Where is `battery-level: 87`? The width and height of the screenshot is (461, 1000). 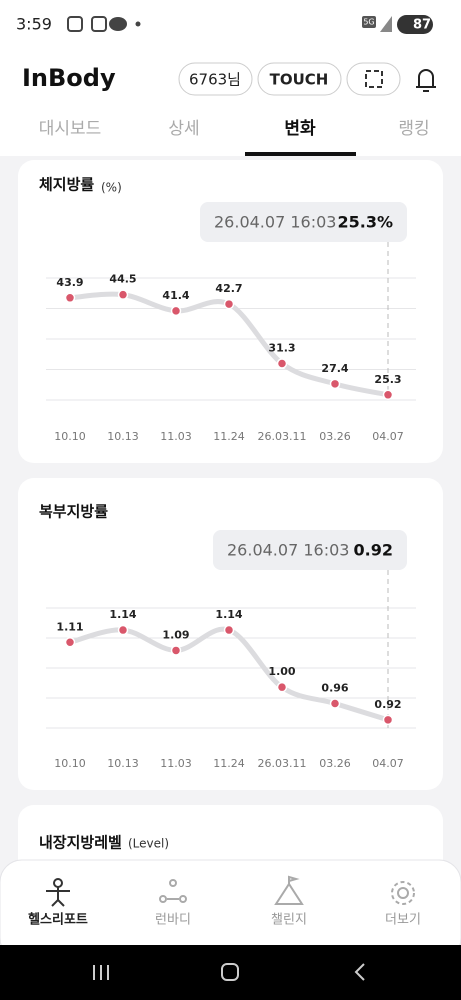
battery-level: 87 is located at coordinates (422, 25).